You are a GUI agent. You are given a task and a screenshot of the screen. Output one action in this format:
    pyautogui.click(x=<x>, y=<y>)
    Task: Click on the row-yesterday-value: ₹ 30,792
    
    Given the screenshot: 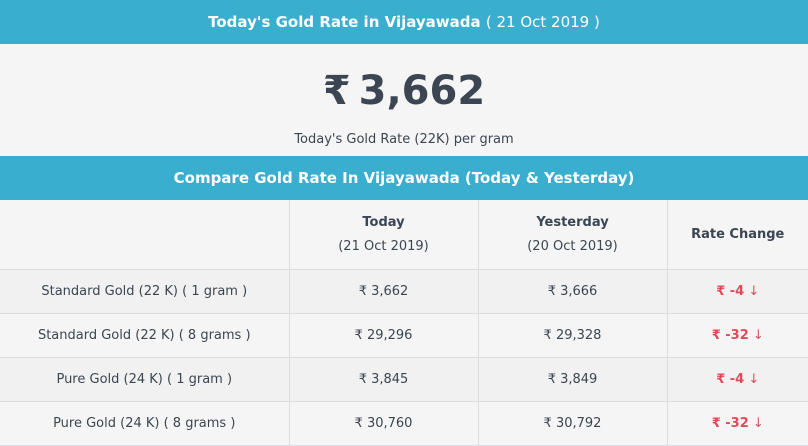 What is the action you would take?
    pyautogui.click(x=572, y=423)
    